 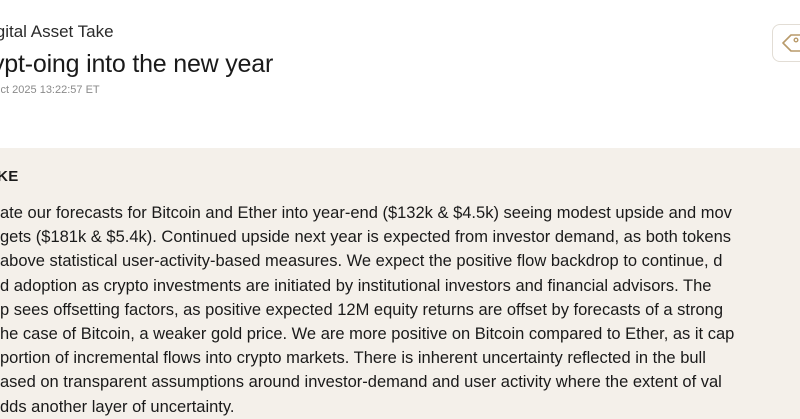 What do you see at coordinates (50, 90) in the screenshot?
I see `report-timestamp: Oct 2025 13:22:57 ET` at bounding box center [50, 90].